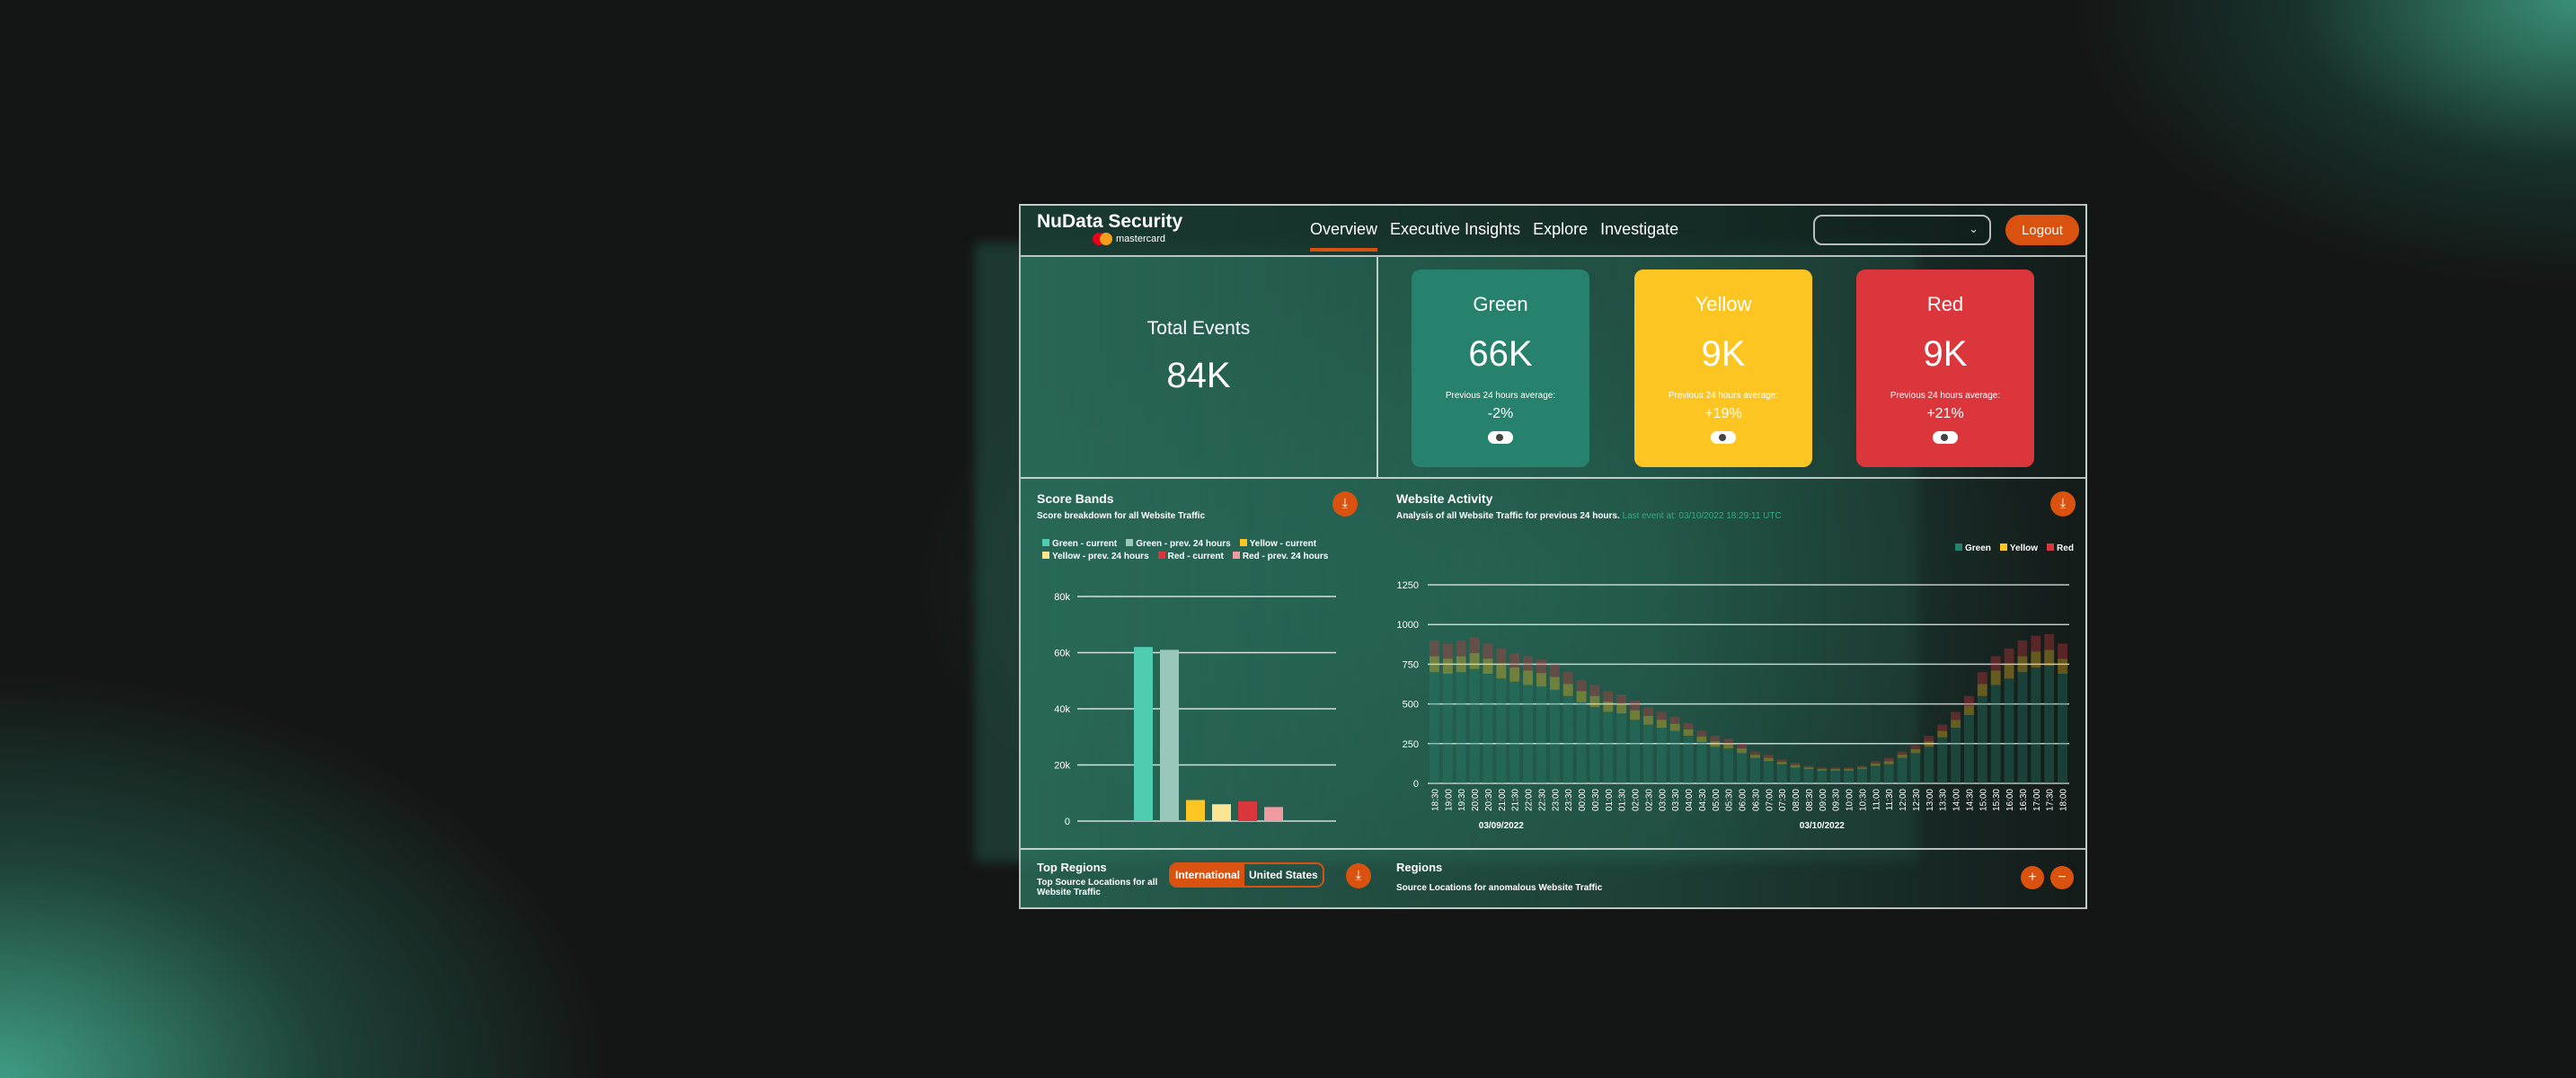 This screenshot has width=2576, height=1078. I want to click on date-label: 03/09/2022, so click(1501, 826).